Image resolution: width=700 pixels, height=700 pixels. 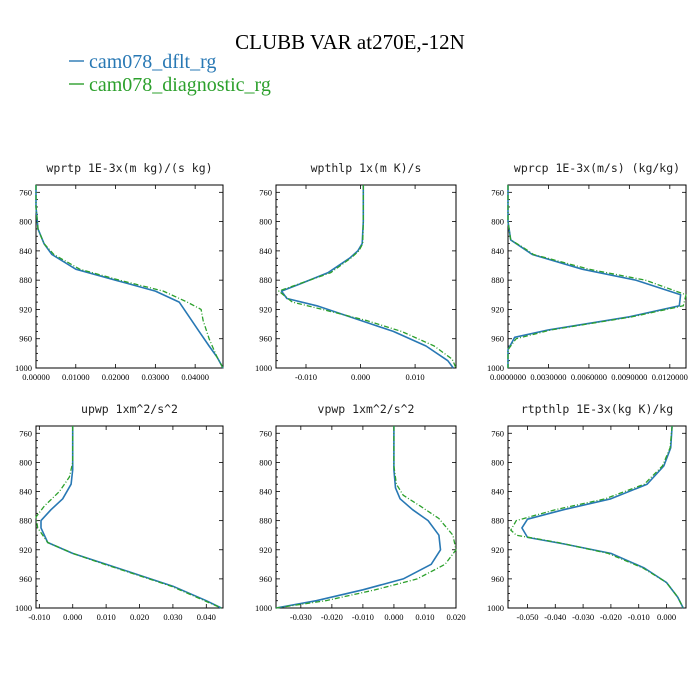 I want to click on panel-title: rtpthlp 1E-3x(kg K)/kg, so click(x=597, y=409).